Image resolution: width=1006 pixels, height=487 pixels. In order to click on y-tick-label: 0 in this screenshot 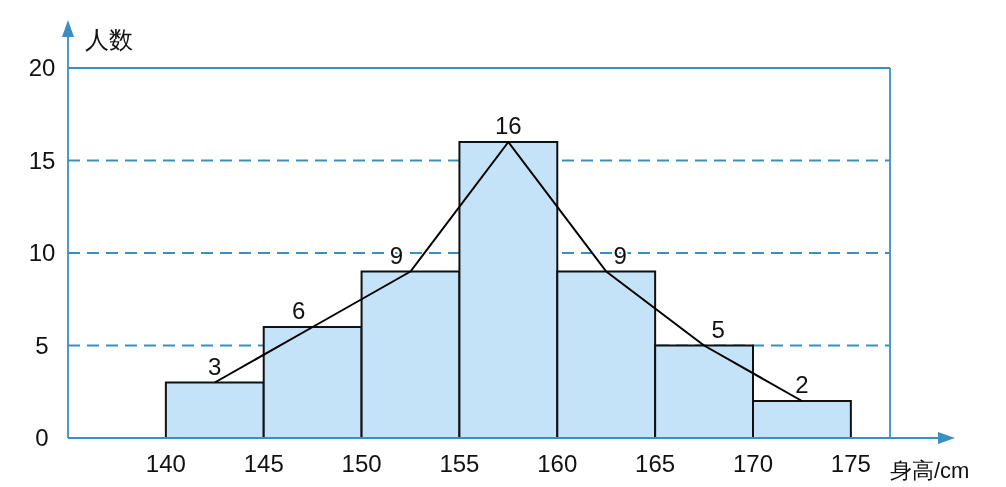, I will do `click(42, 437)`.